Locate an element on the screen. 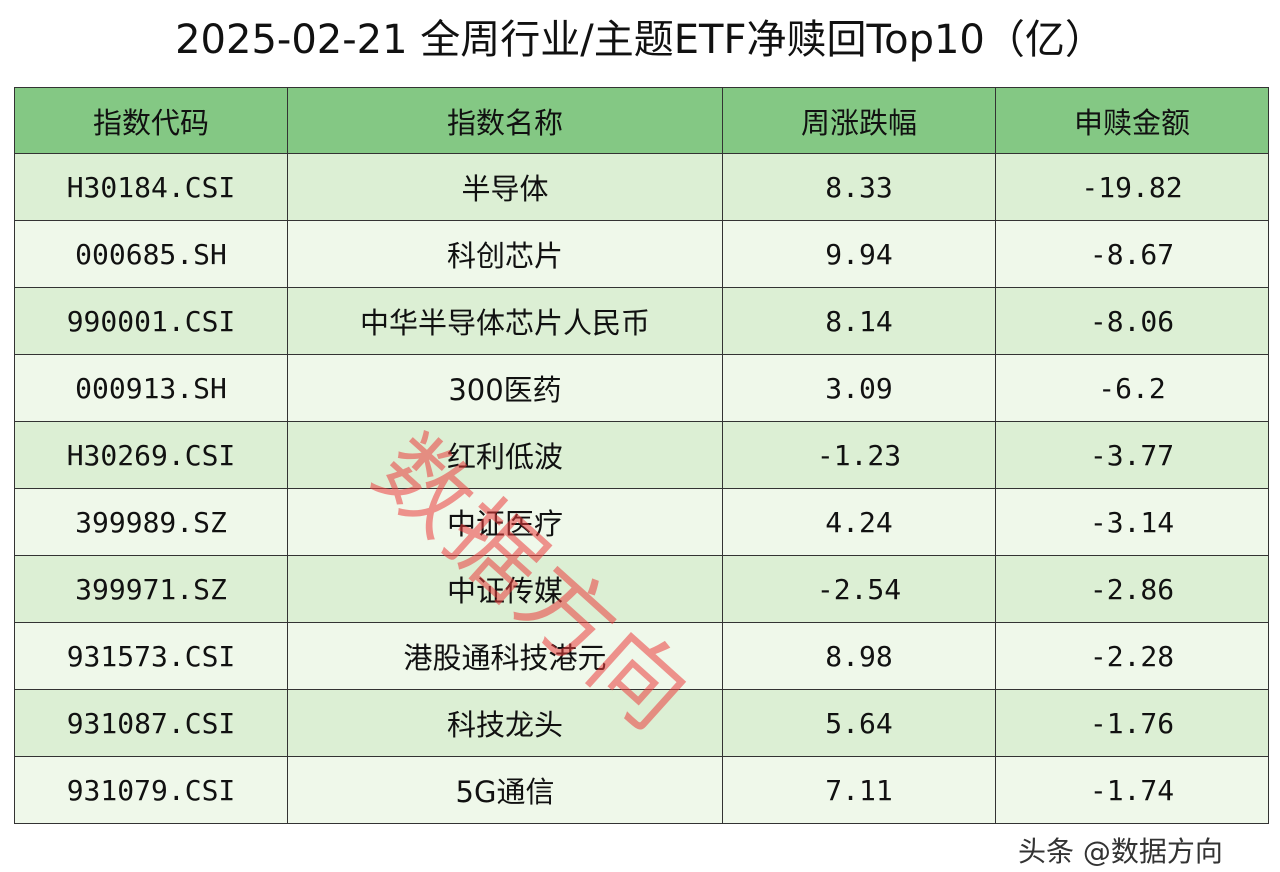 The width and height of the screenshot is (1280, 872). table-cell: 半导体 is located at coordinates (505, 187).